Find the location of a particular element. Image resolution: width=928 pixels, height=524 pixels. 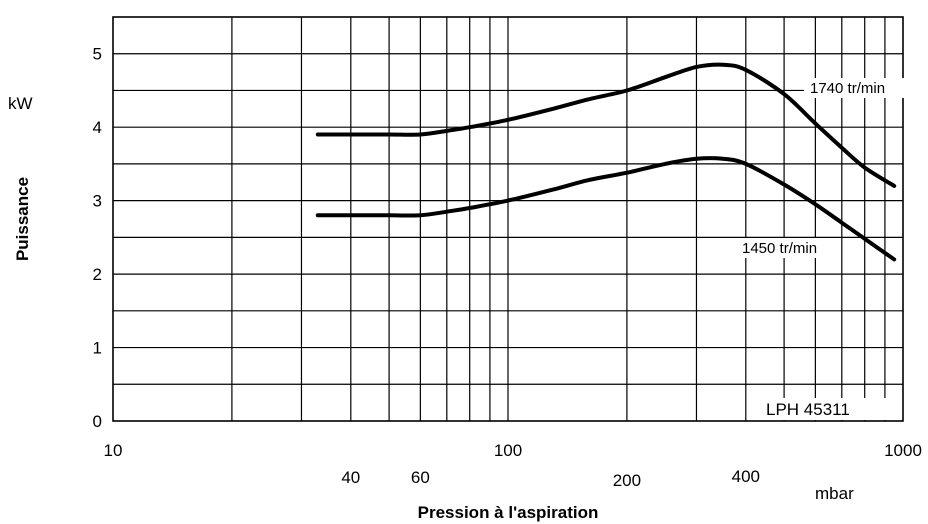

y-tick-label: 1 is located at coordinates (97, 348).